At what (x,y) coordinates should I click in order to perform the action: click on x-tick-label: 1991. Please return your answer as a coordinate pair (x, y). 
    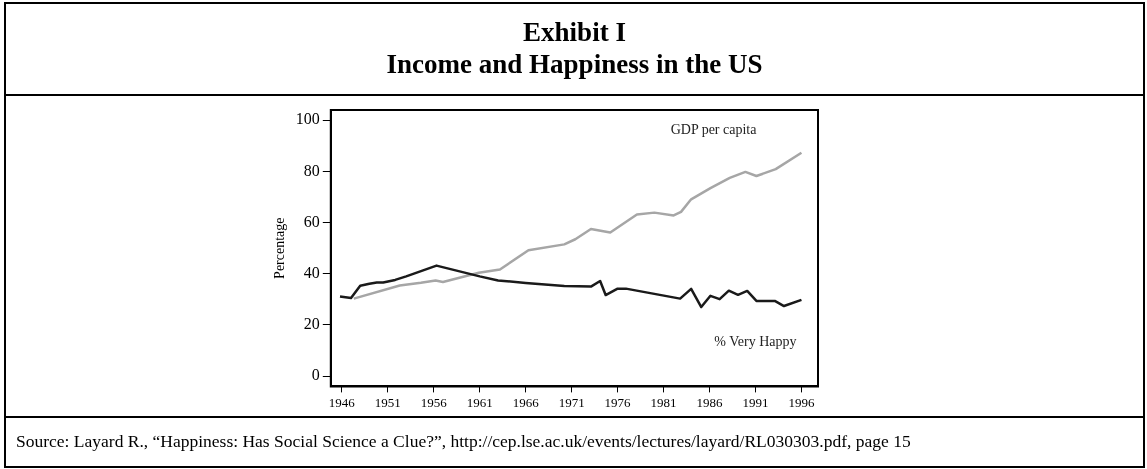
    Looking at the image, I should click on (755, 402).